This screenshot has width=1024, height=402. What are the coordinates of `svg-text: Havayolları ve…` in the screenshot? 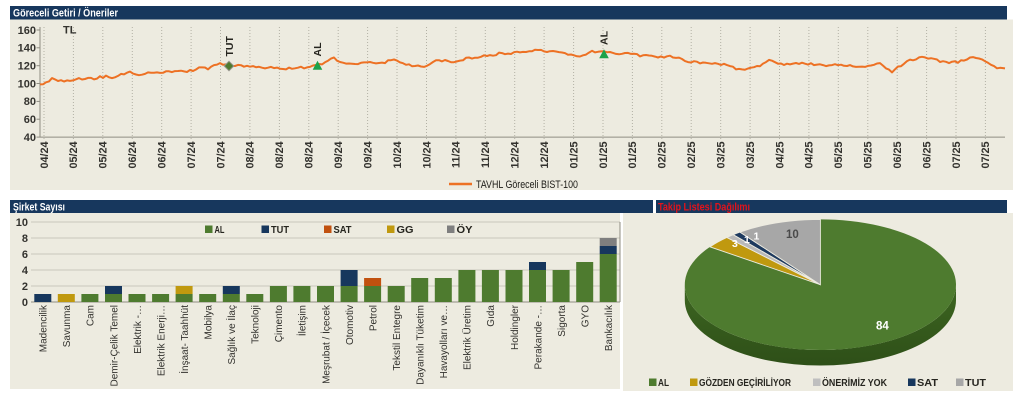 It's located at (444, 341).